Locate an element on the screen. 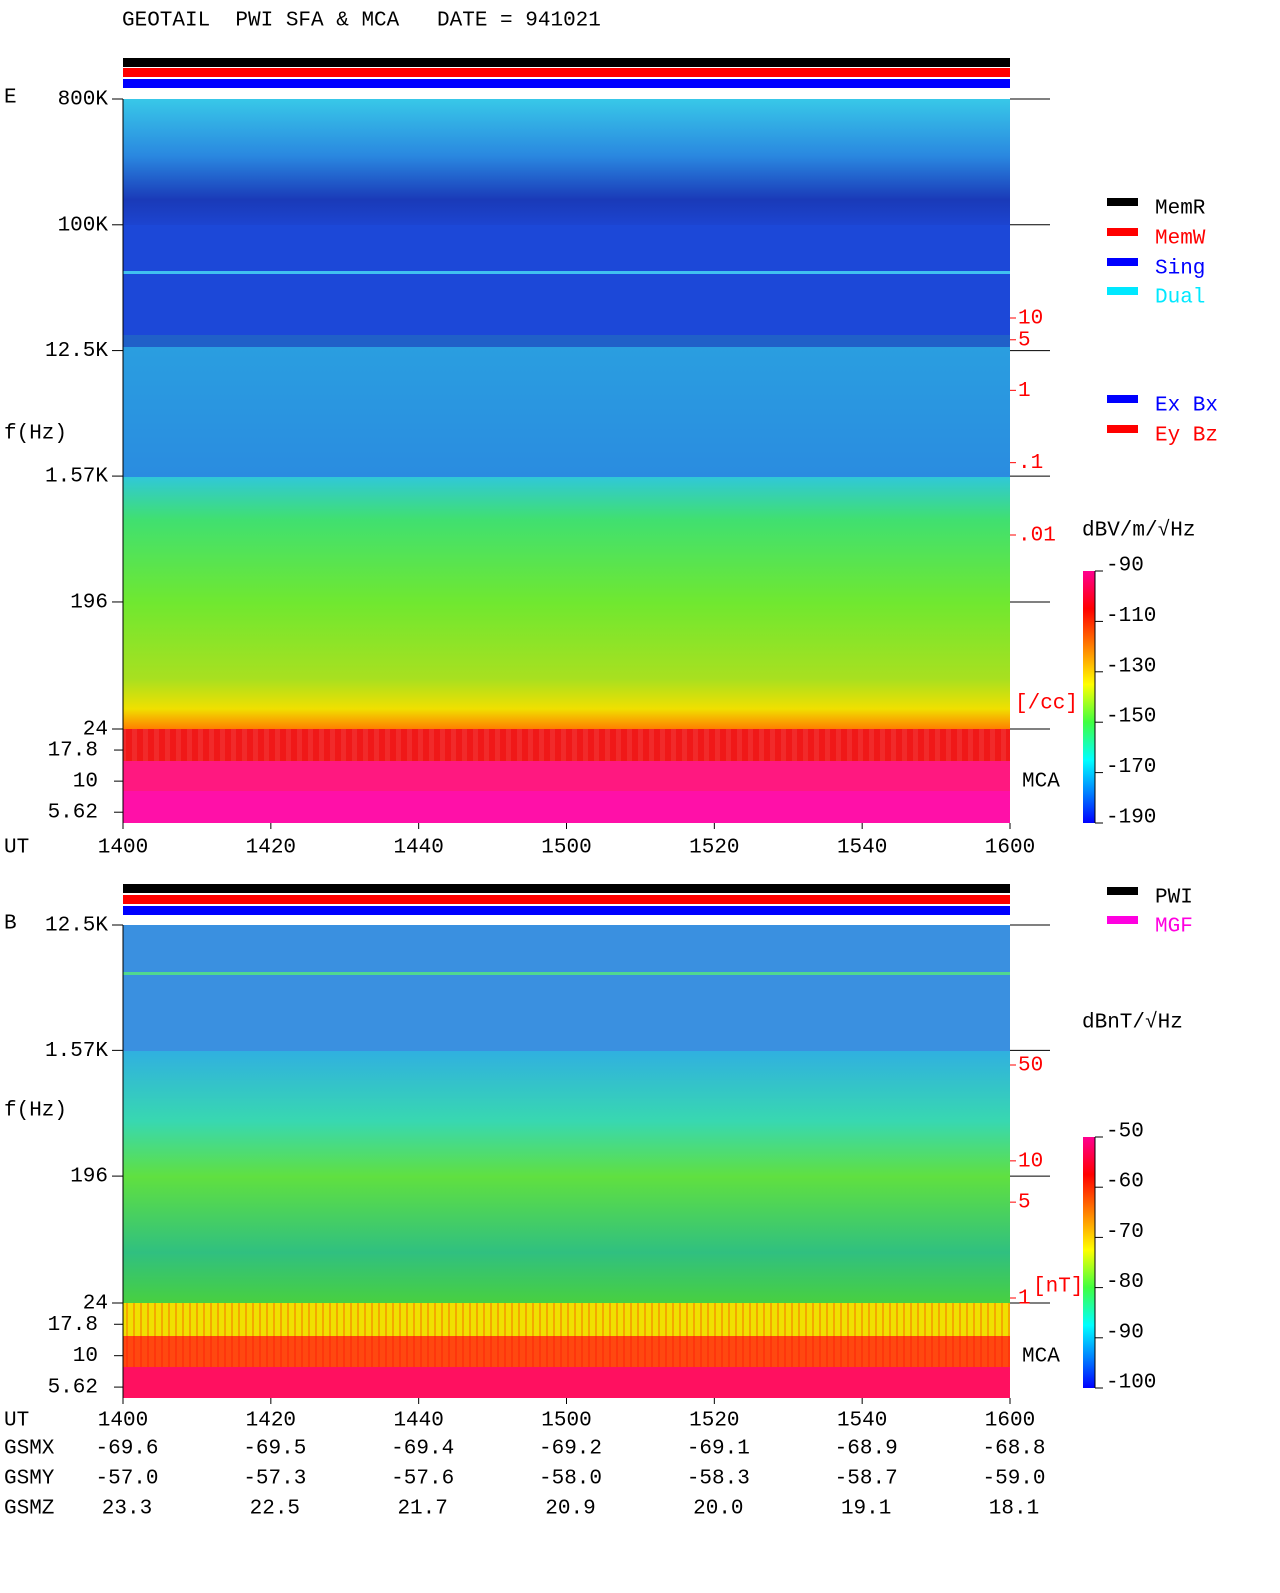  orbit-value: -57.0 is located at coordinates (126, 1479).